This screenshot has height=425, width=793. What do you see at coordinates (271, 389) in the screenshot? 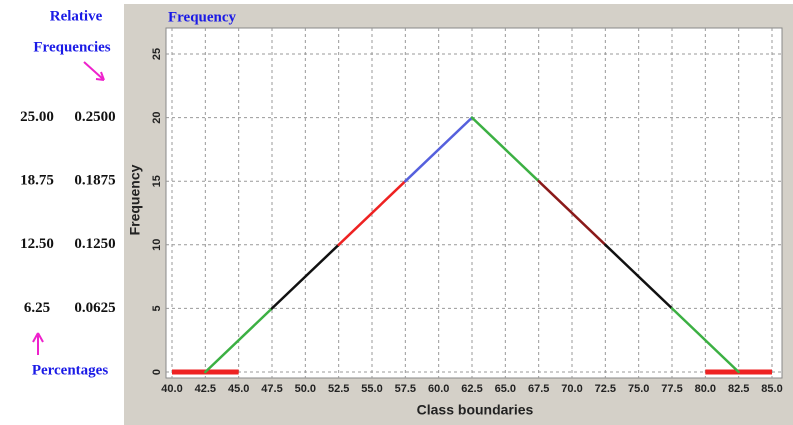
I see `x-tick-label: 47.5` at bounding box center [271, 389].